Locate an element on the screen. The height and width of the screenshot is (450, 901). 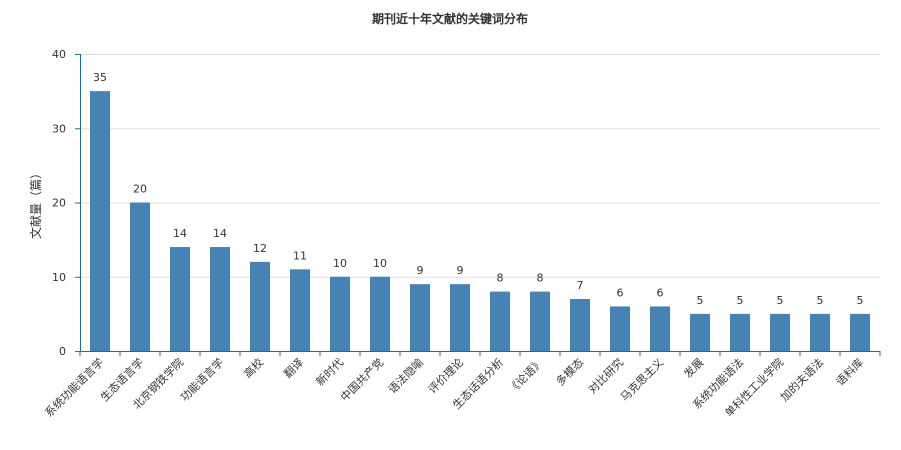
x-tick-label: 中国共产党 is located at coordinates (361, 379).